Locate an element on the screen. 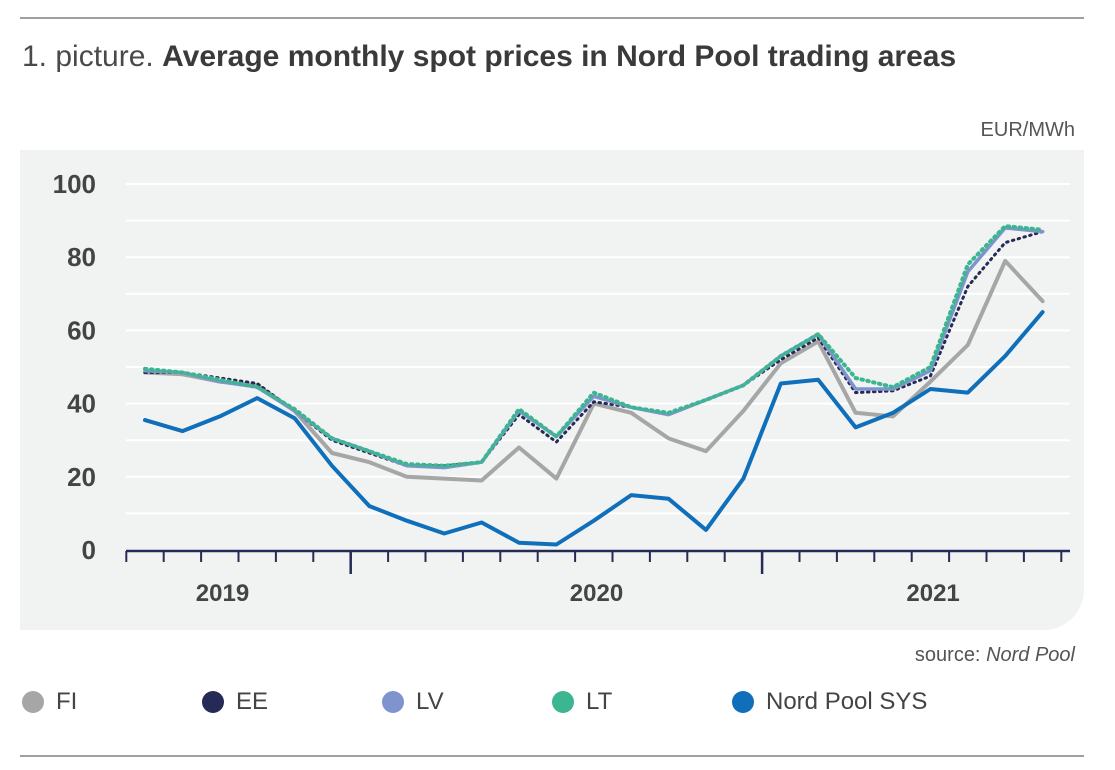 The height and width of the screenshot is (770, 1115). x-year-label: 2021 is located at coordinates (932, 593).